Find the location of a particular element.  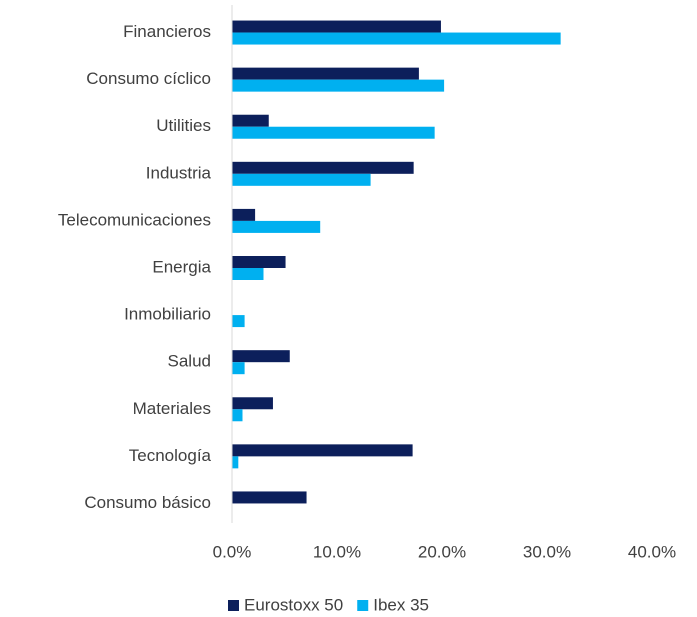

y-tick-label: Utilities is located at coordinates (183, 125).